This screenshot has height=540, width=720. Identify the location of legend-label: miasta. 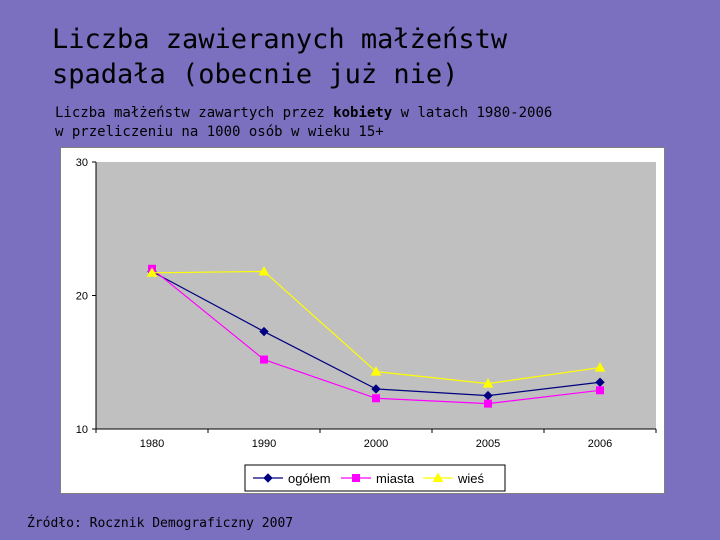
(395, 478).